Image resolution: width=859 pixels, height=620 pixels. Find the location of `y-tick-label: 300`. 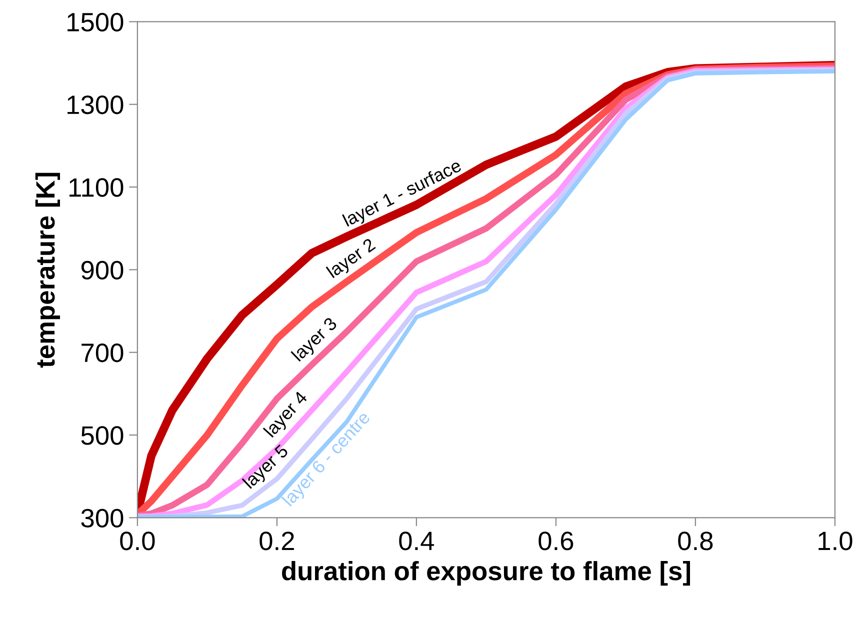

y-tick-label: 300 is located at coordinates (102, 518).